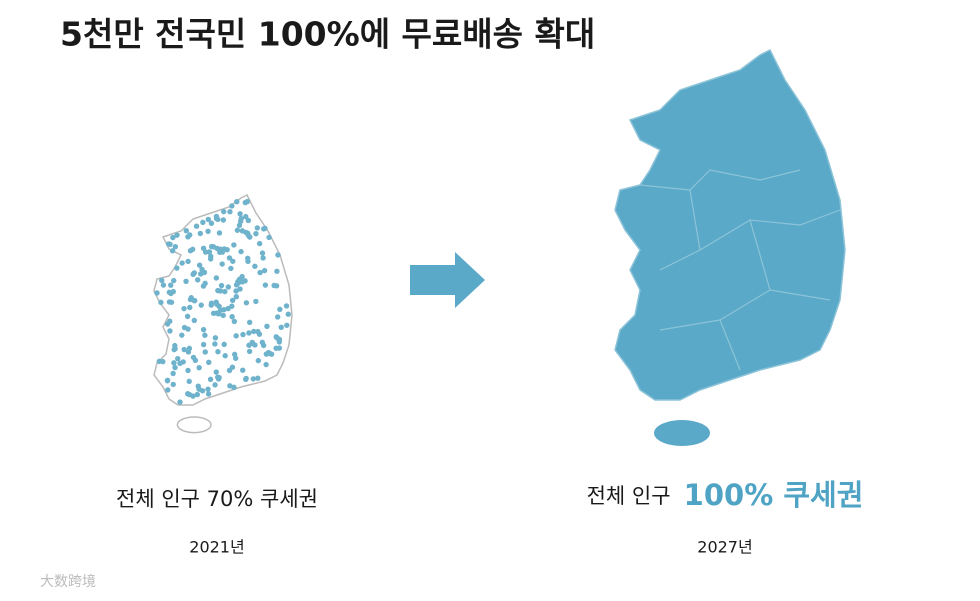 Image resolution: width=980 pixels, height=601 pixels. I want to click on left-caption: 전체 인구 70% 쿠세권, so click(217, 499).